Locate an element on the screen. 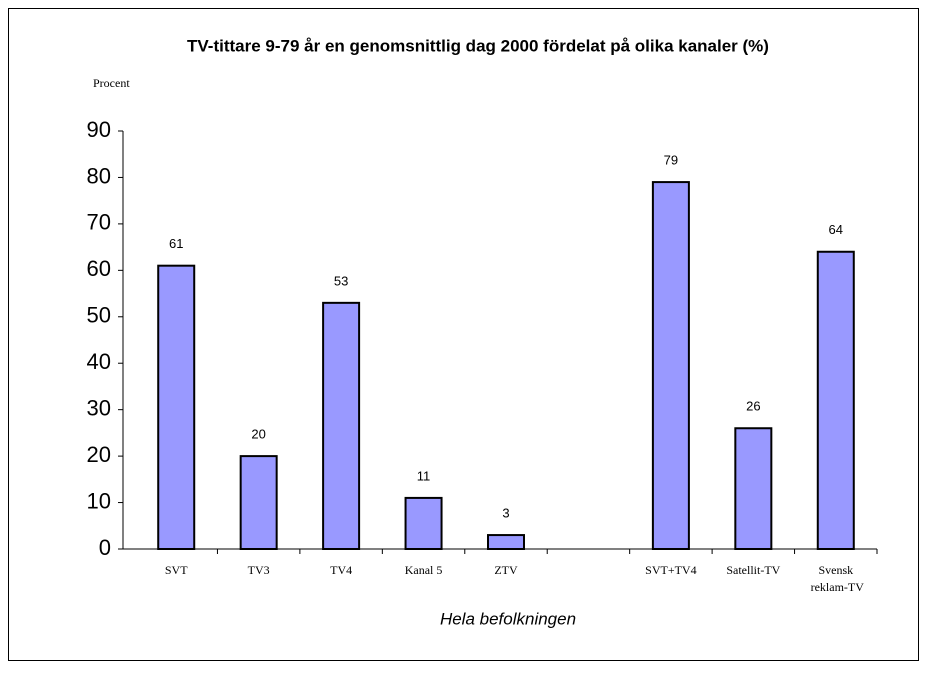 This screenshot has width=927, height=674. x-axis-label: Hela befolkningen is located at coordinates (508, 618).